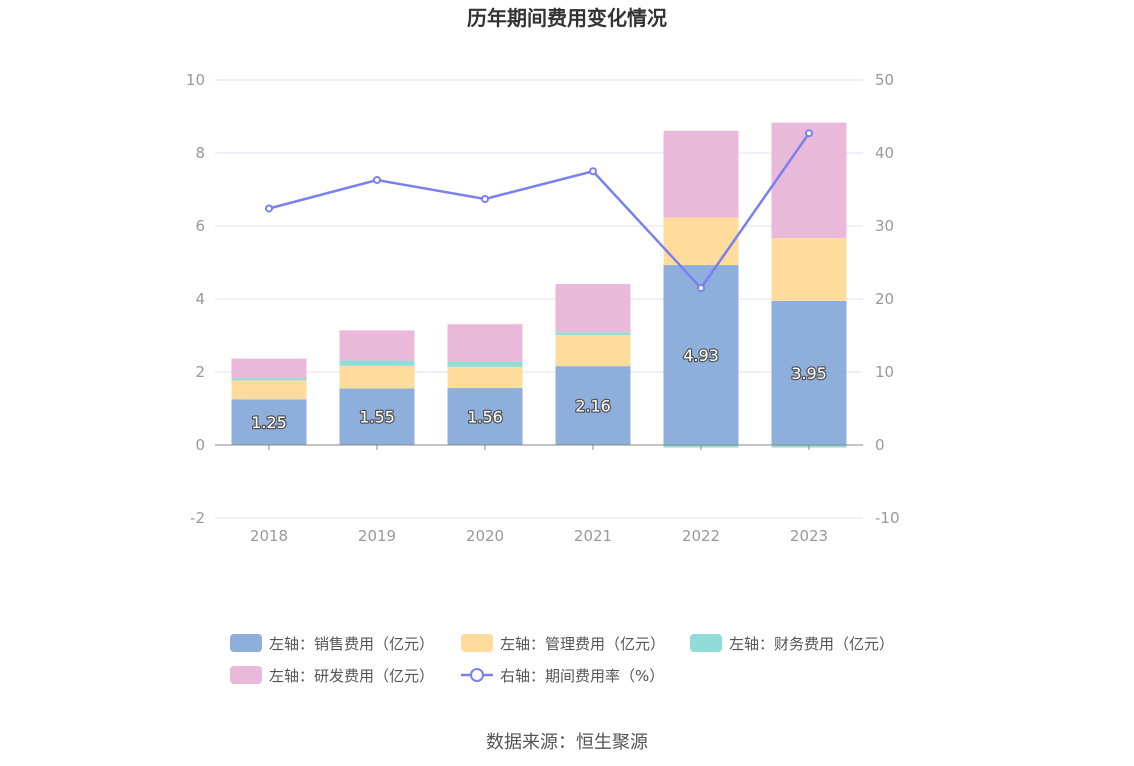 The width and height of the screenshot is (1134, 766). I want to click on y-right-tick-label: 50, so click(884, 80).